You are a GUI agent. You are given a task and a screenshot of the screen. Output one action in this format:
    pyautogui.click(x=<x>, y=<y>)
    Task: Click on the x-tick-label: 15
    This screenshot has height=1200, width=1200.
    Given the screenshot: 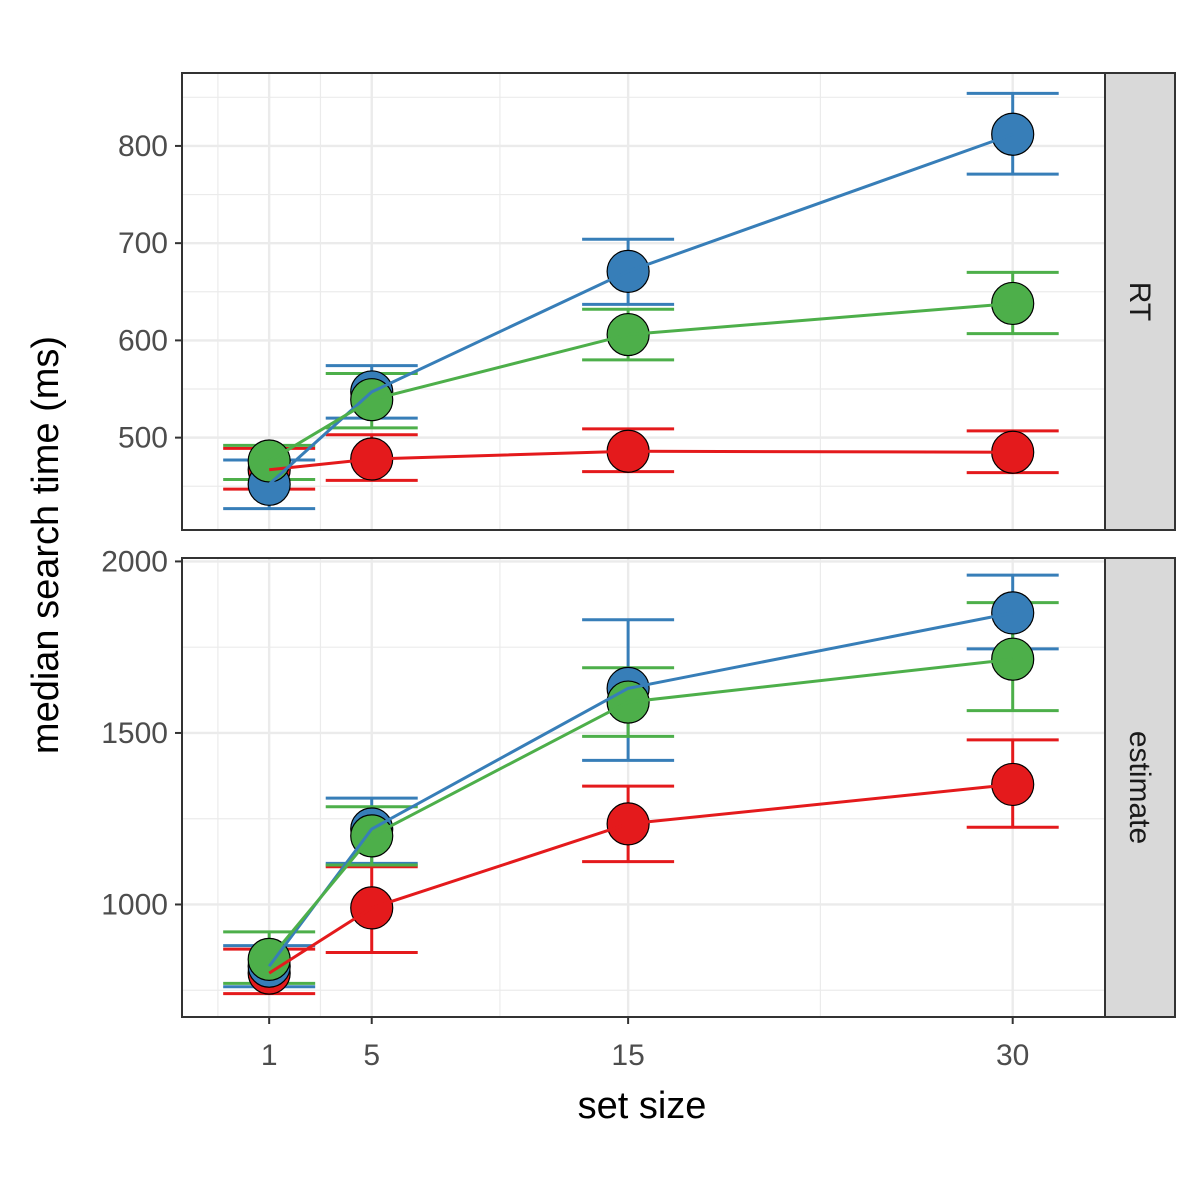 What is the action you would take?
    pyautogui.click(x=627, y=1055)
    